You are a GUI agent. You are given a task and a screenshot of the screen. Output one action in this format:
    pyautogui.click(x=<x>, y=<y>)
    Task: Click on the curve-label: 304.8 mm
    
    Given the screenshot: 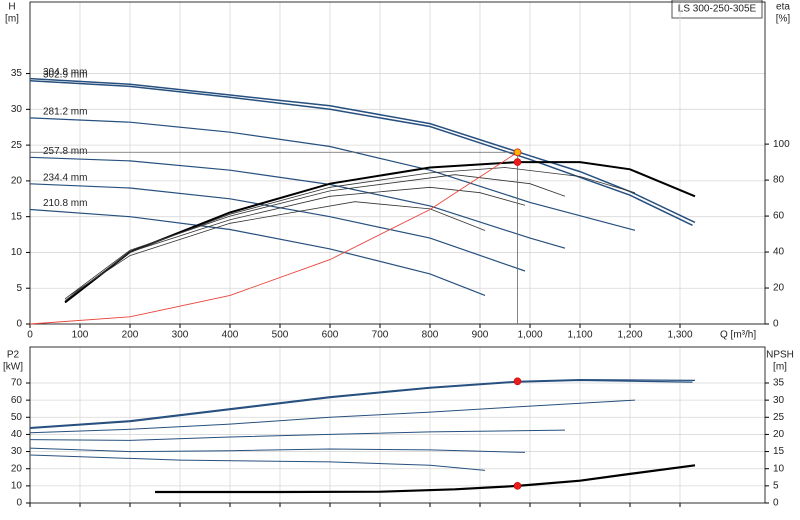 What is the action you would take?
    pyautogui.click(x=65, y=72)
    